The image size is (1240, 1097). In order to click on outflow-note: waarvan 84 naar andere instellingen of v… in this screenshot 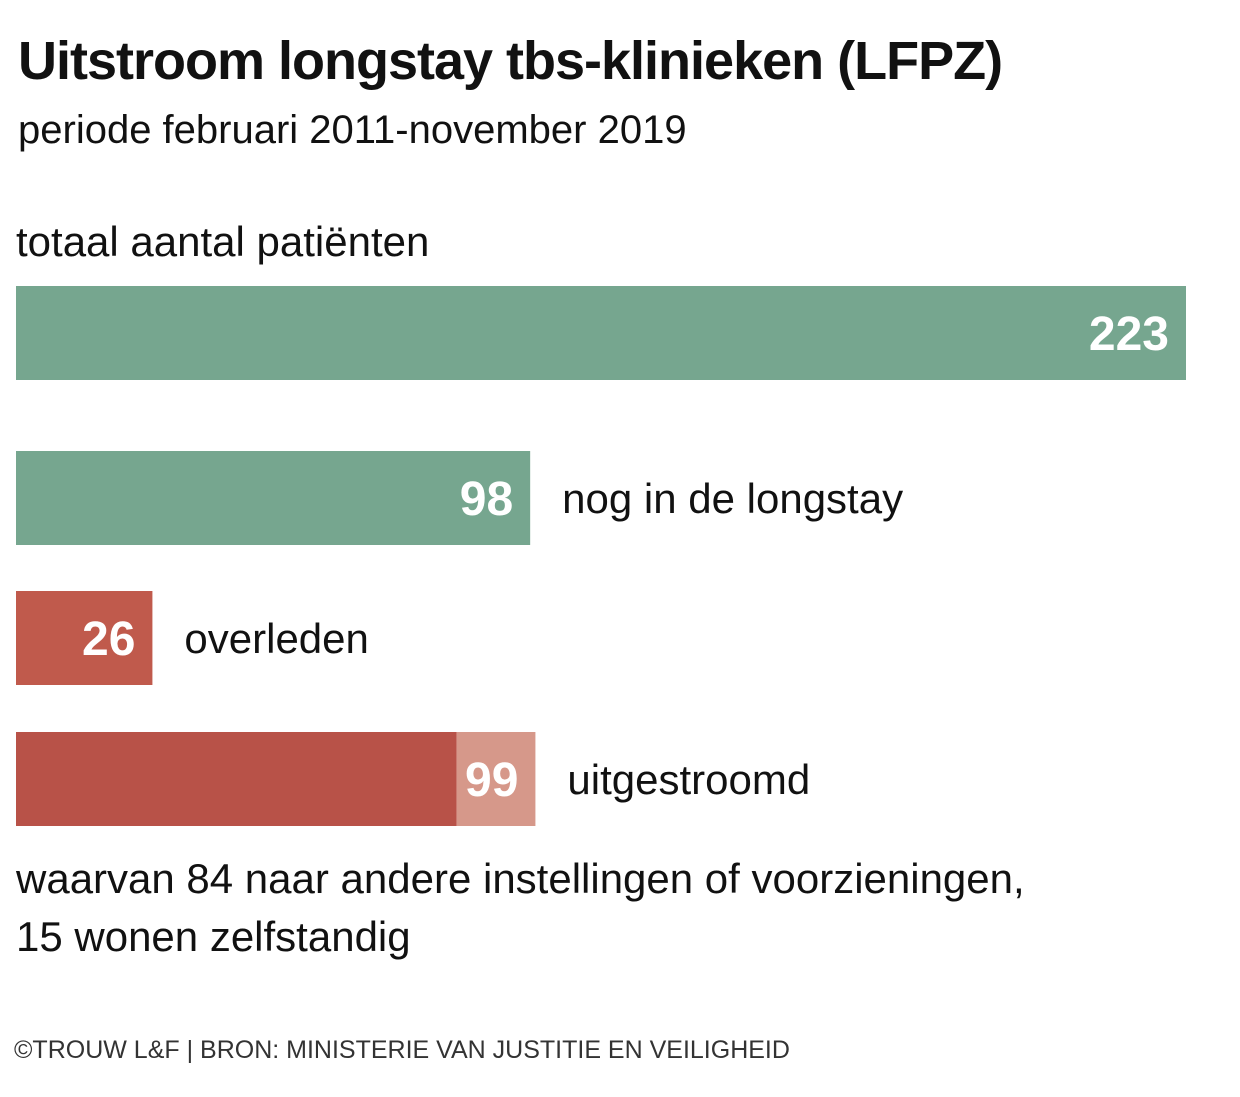, I will do `click(520, 908)`.